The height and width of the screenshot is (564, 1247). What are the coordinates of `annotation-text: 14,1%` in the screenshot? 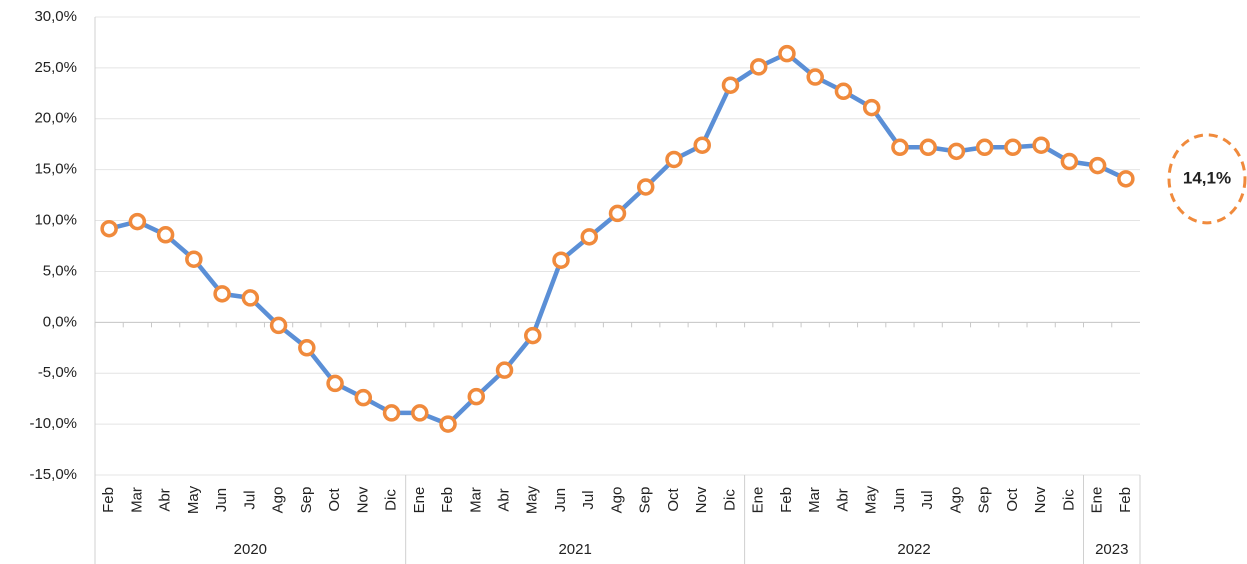 It's located at (1207, 177).